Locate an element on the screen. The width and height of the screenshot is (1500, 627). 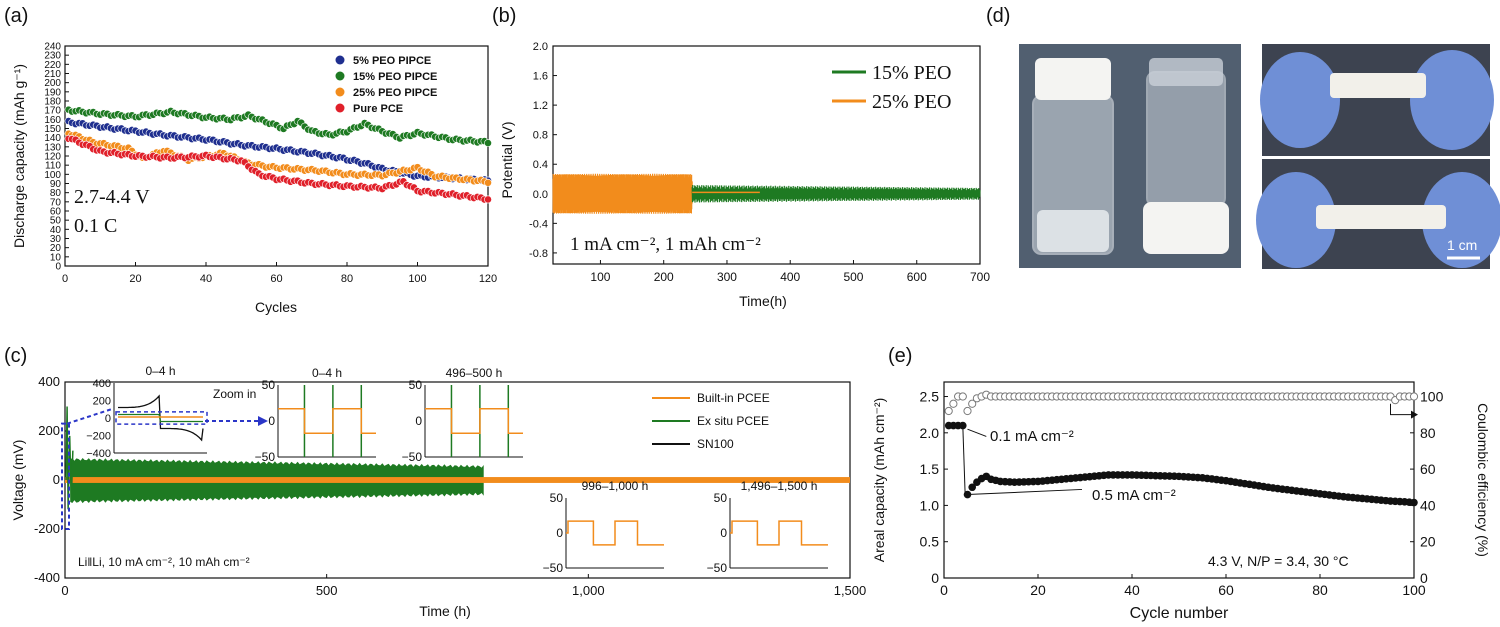
chart-c-legend: Built-in PCEE Ex situ PCEE SN100 is located at coordinates (711, 421).